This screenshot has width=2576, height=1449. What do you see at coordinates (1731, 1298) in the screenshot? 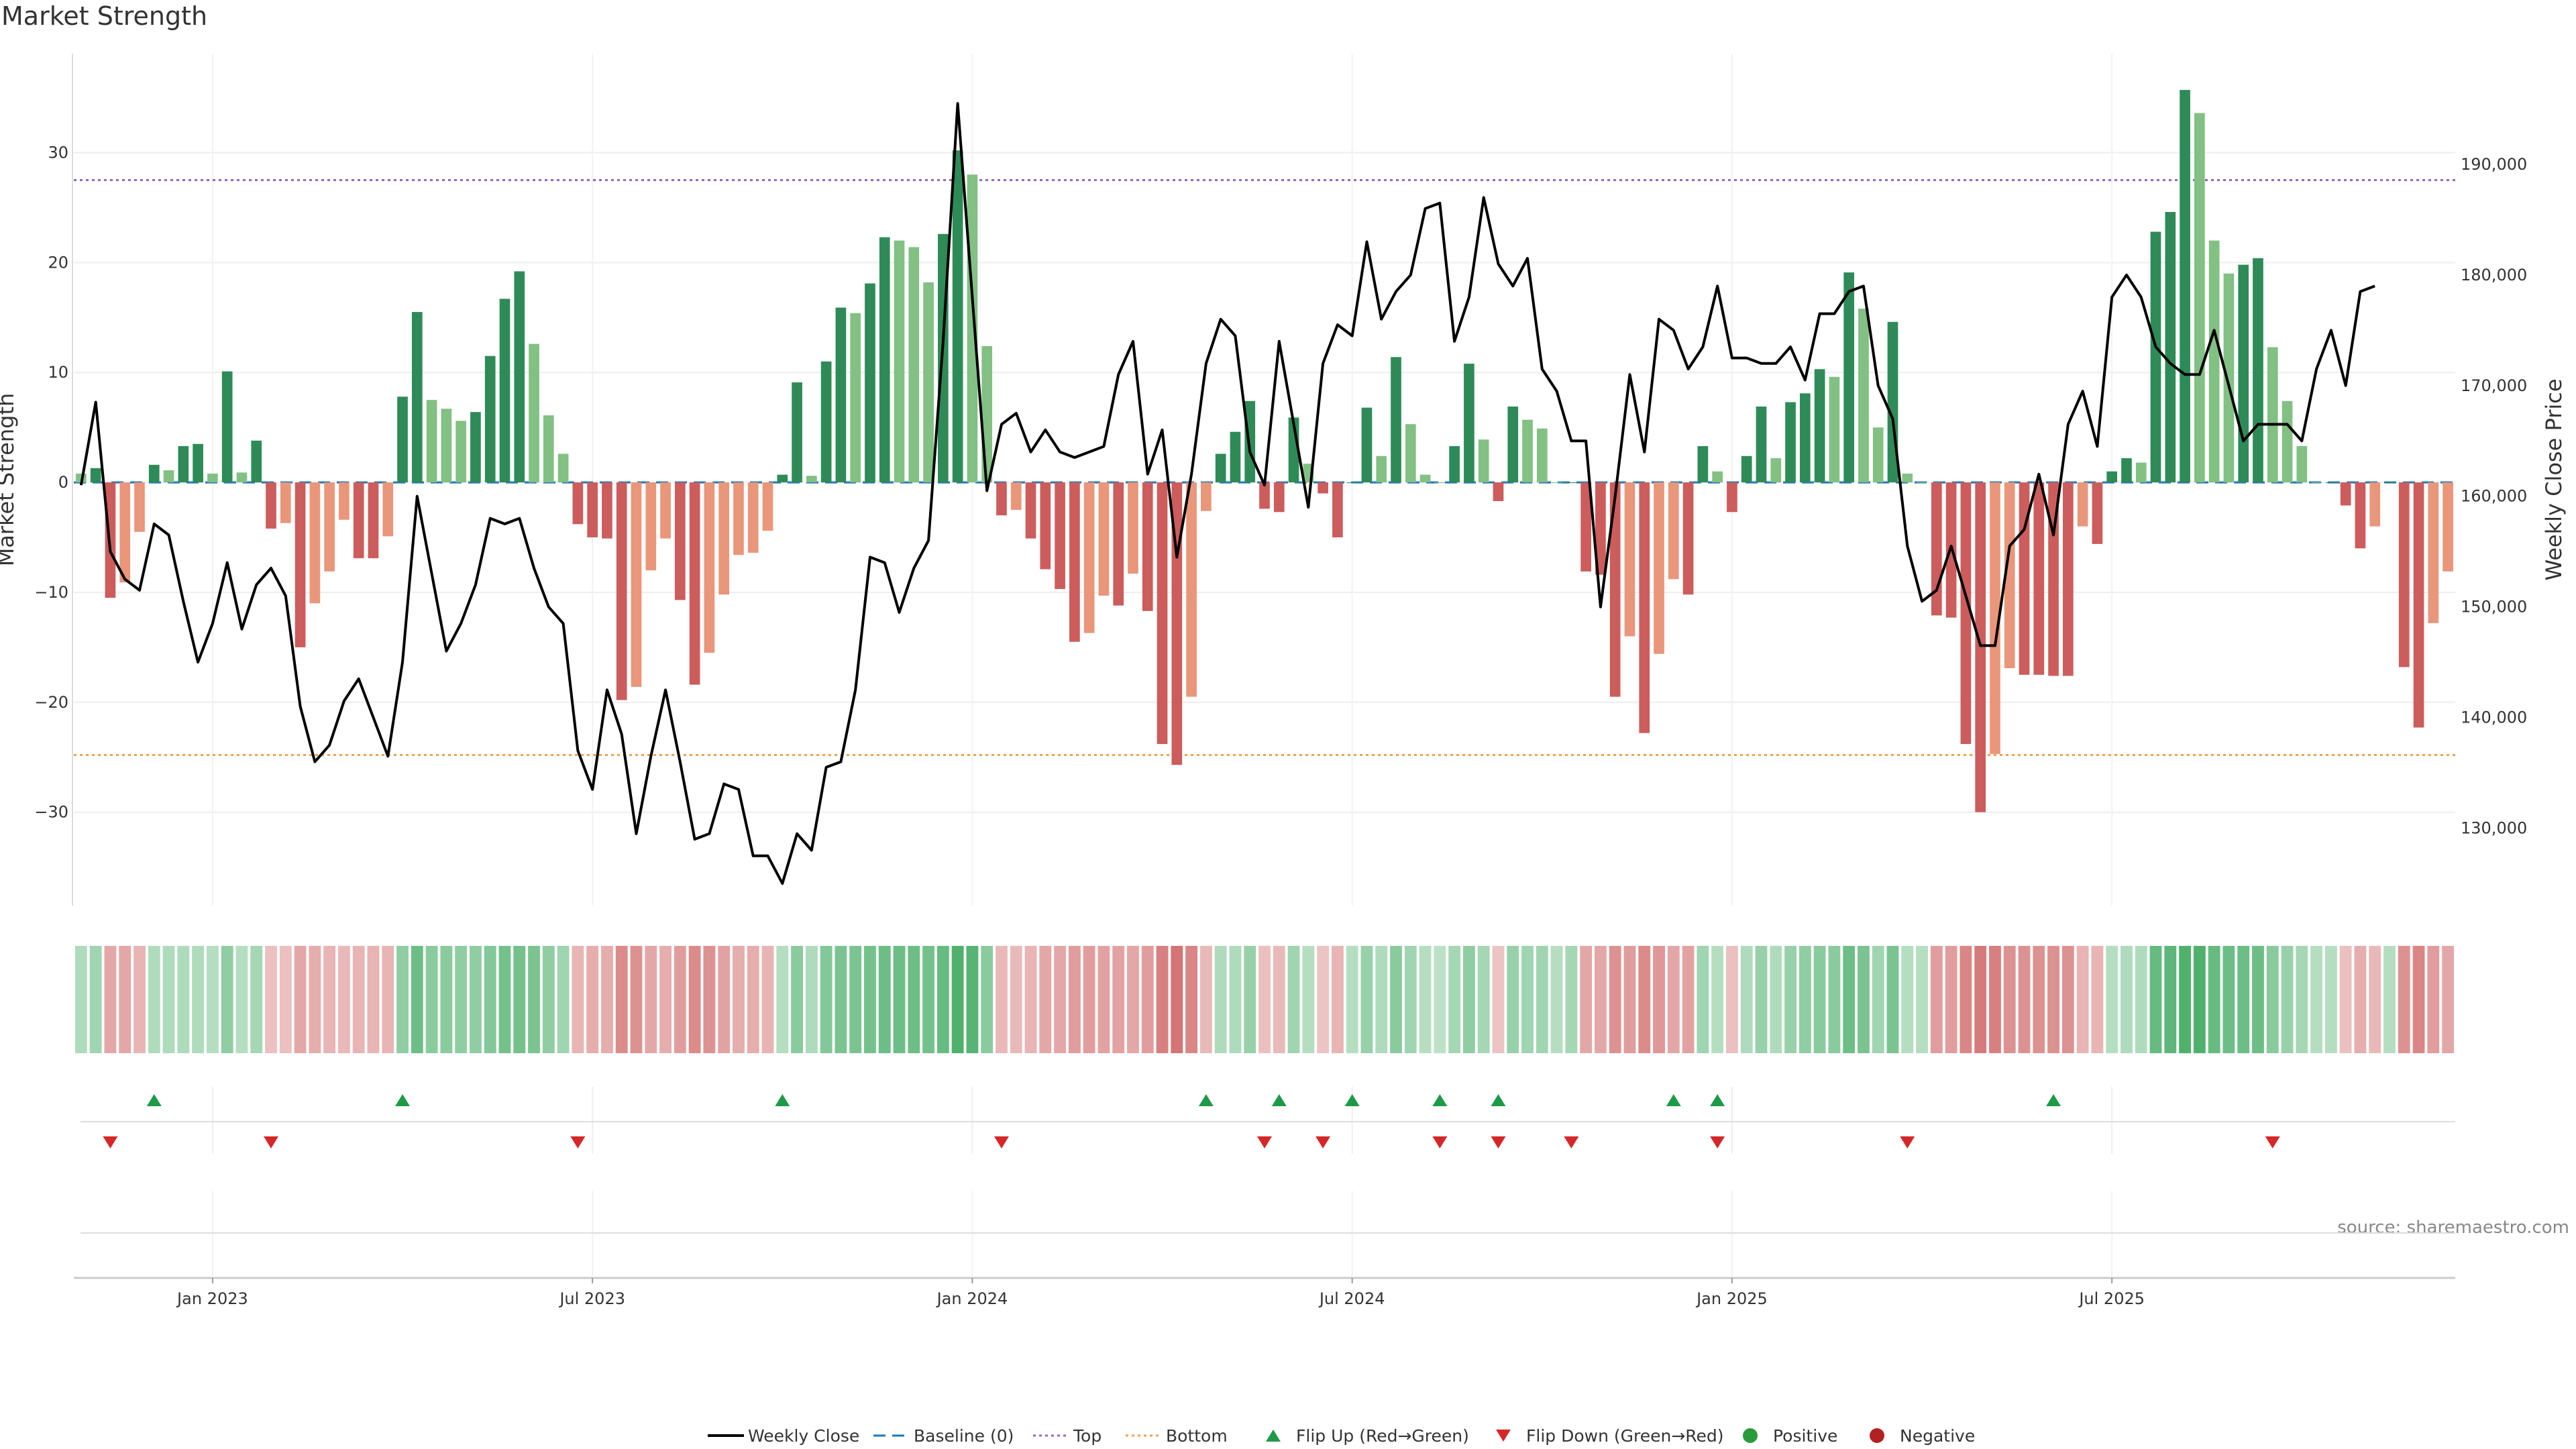
I see `x-tick-label: Jan 2025` at bounding box center [1731, 1298].